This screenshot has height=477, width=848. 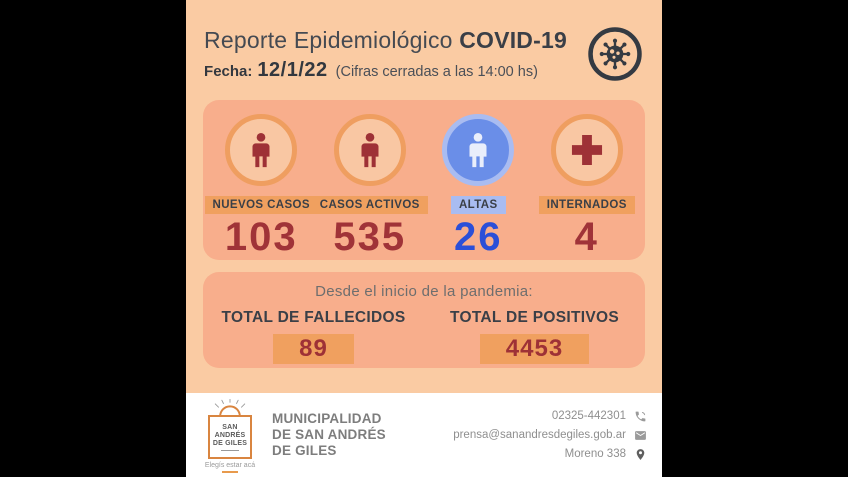 I want to click on org-line: DE SAN ANDRÉS, so click(x=329, y=434).